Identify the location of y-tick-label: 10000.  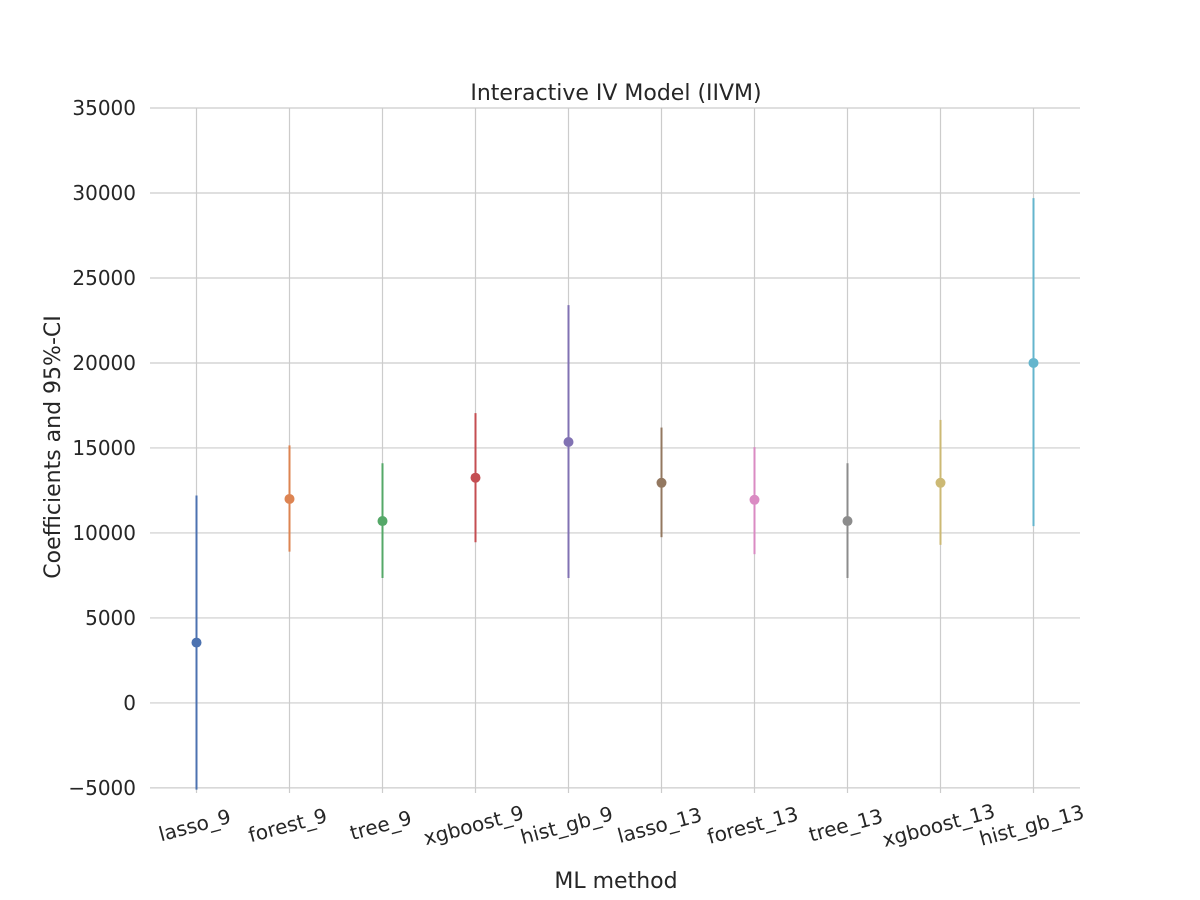
(104, 533).